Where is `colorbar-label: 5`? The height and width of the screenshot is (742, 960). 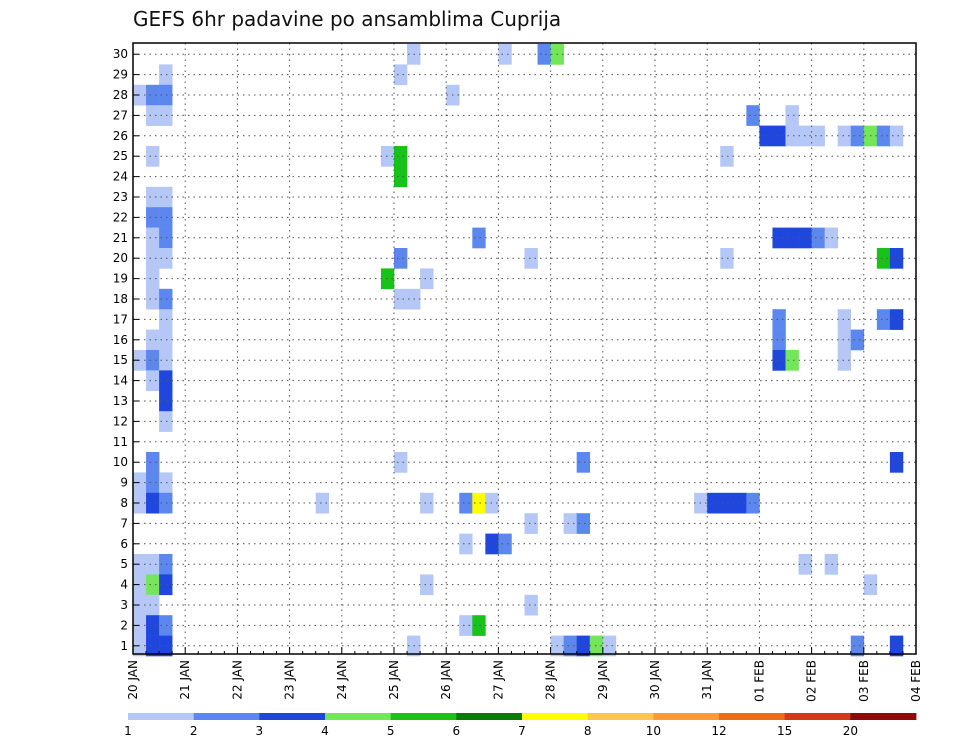
colorbar-label: 5 is located at coordinates (391, 731).